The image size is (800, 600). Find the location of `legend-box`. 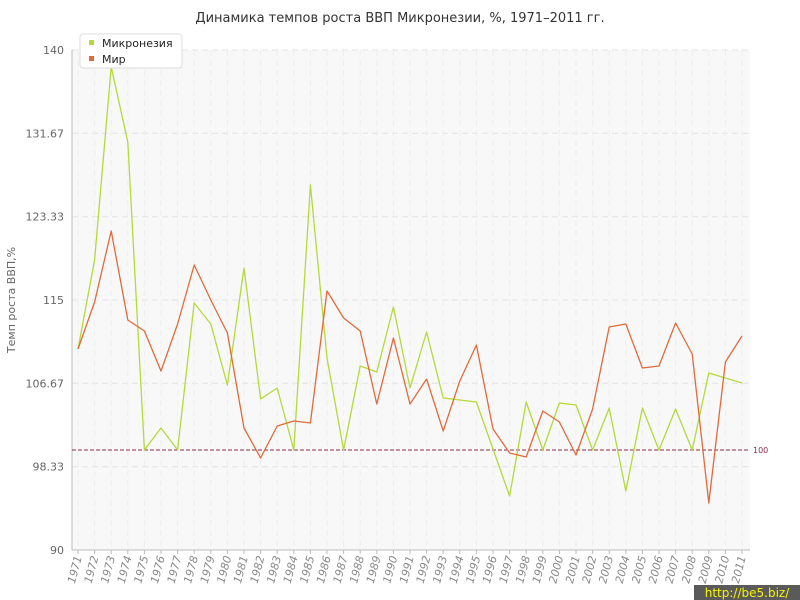

legend-box is located at coordinates (131, 51).